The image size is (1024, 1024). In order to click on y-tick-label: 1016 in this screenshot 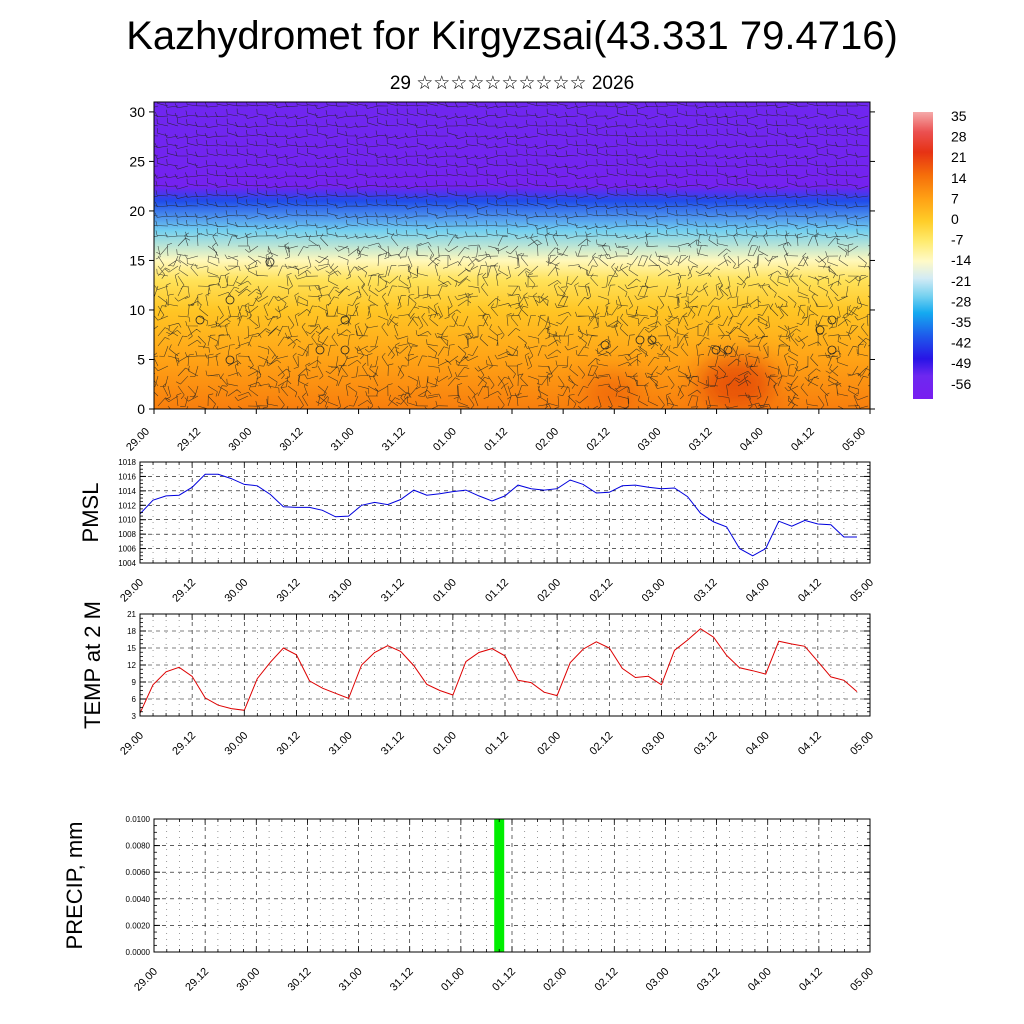, I will do `click(127, 476)`.